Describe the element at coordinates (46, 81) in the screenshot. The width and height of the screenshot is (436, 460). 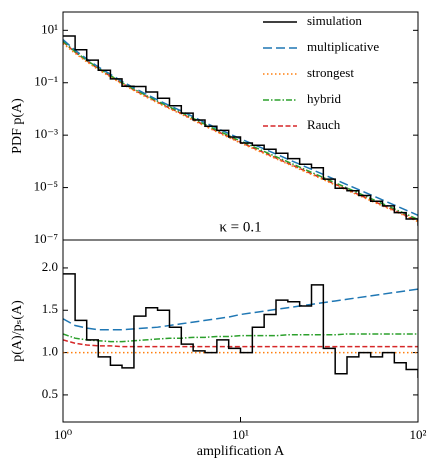
I see `y-tick-label: 10⁻¹` at that location.